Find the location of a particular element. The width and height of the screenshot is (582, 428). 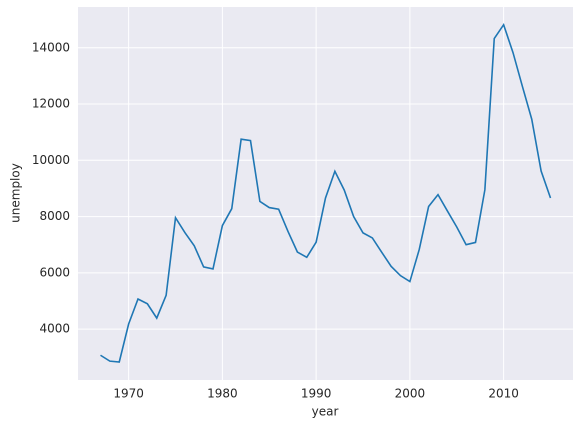

y-tick-label: 8000 is located at coordinates (54, 216).